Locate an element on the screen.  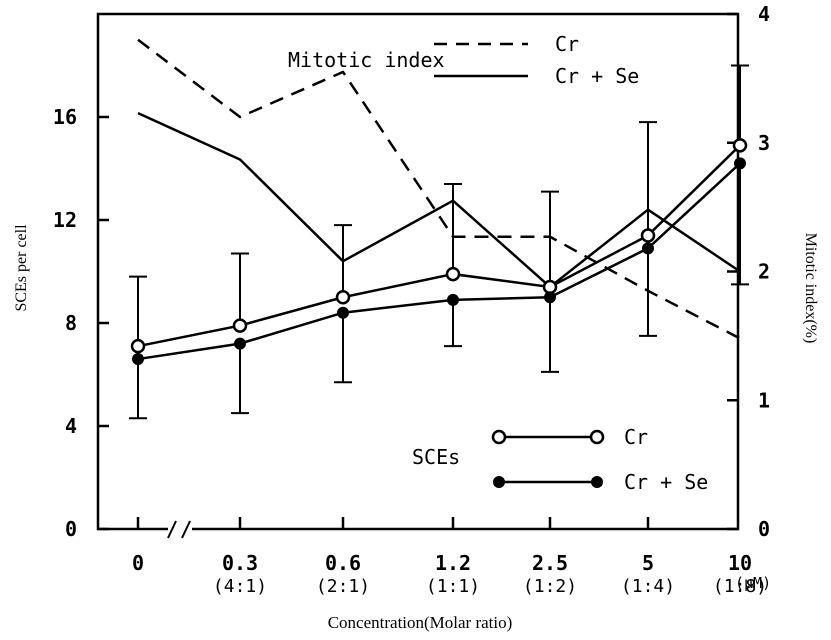
legend-sce-cr-marker-right is located at coordinates (597, 437).